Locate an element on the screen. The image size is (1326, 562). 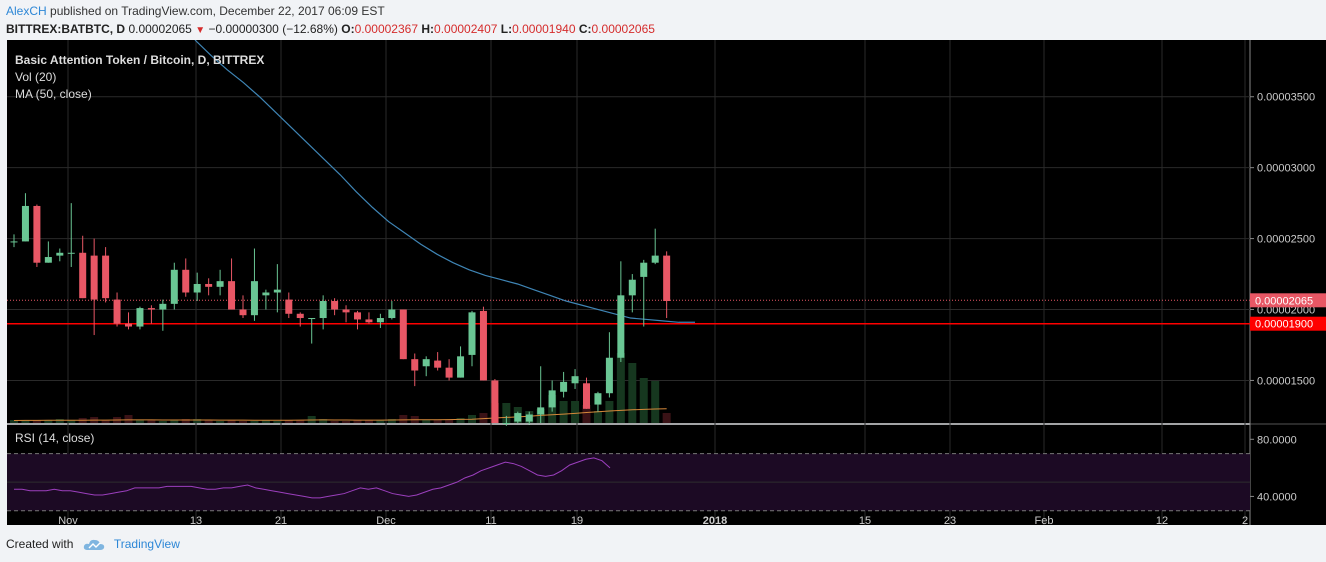
symbol: BITTREX:BATBTC, D is located at coordinates (66, 29).